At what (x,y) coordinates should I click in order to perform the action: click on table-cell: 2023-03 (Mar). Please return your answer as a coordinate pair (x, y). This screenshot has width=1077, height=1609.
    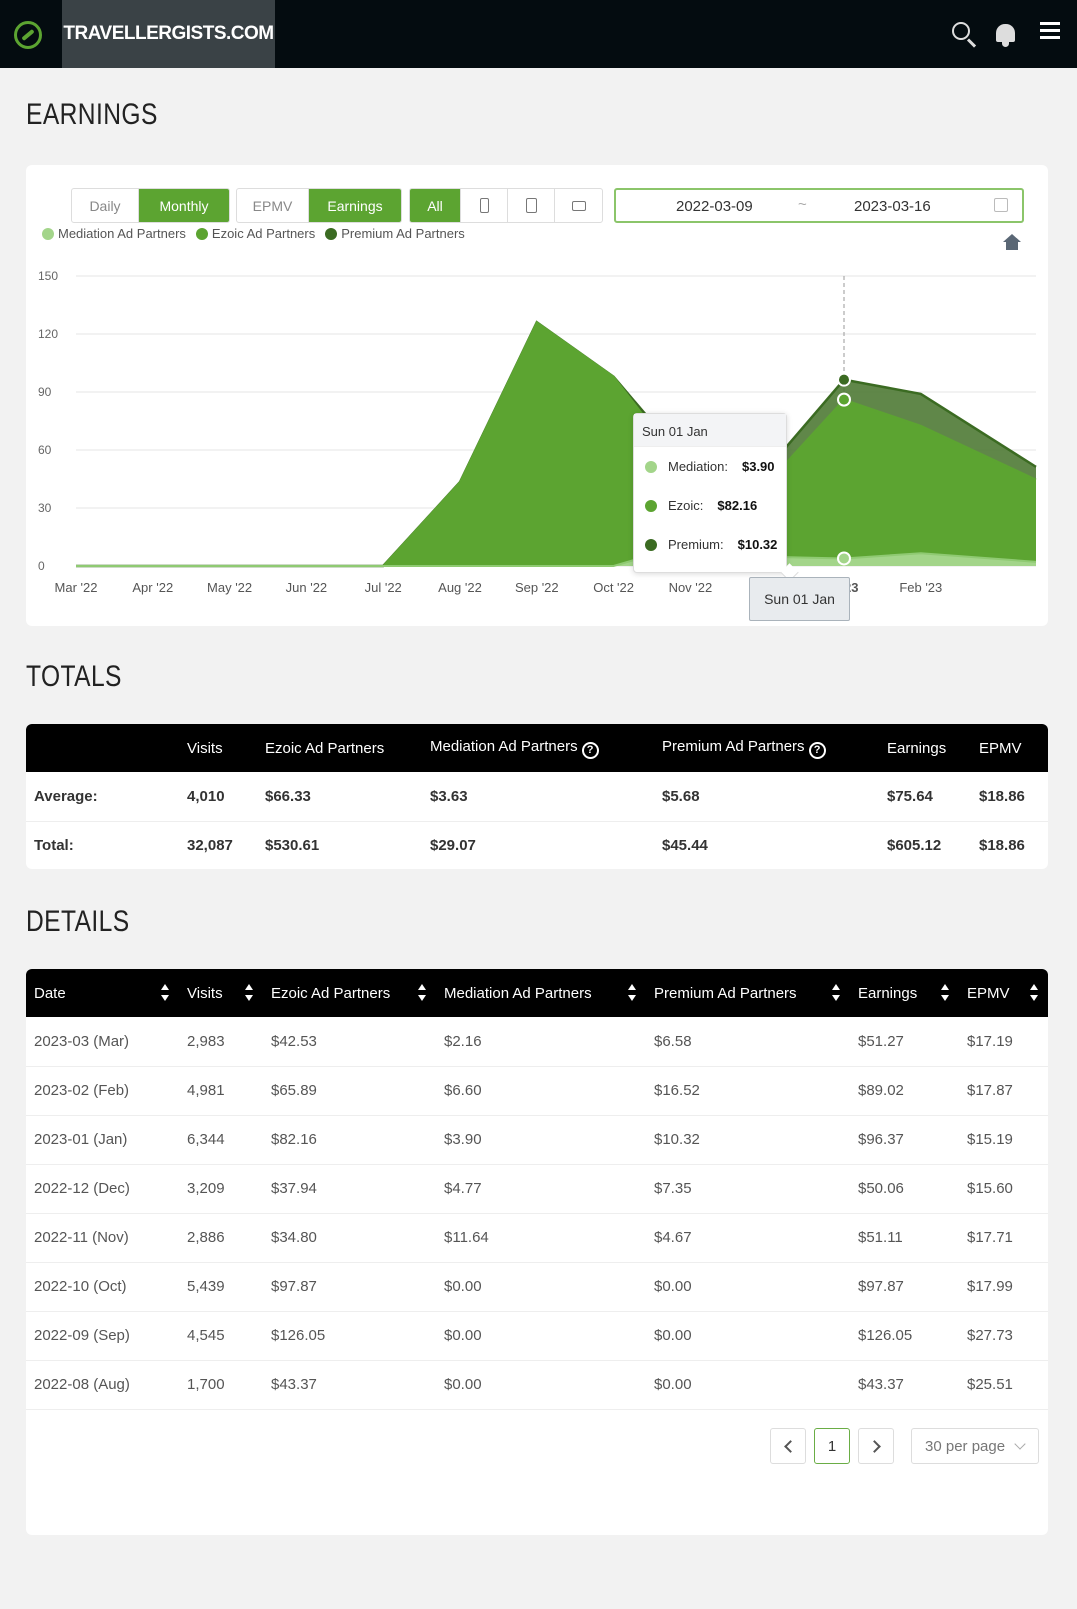
    Looking at the image, I should click on (102, 1042).